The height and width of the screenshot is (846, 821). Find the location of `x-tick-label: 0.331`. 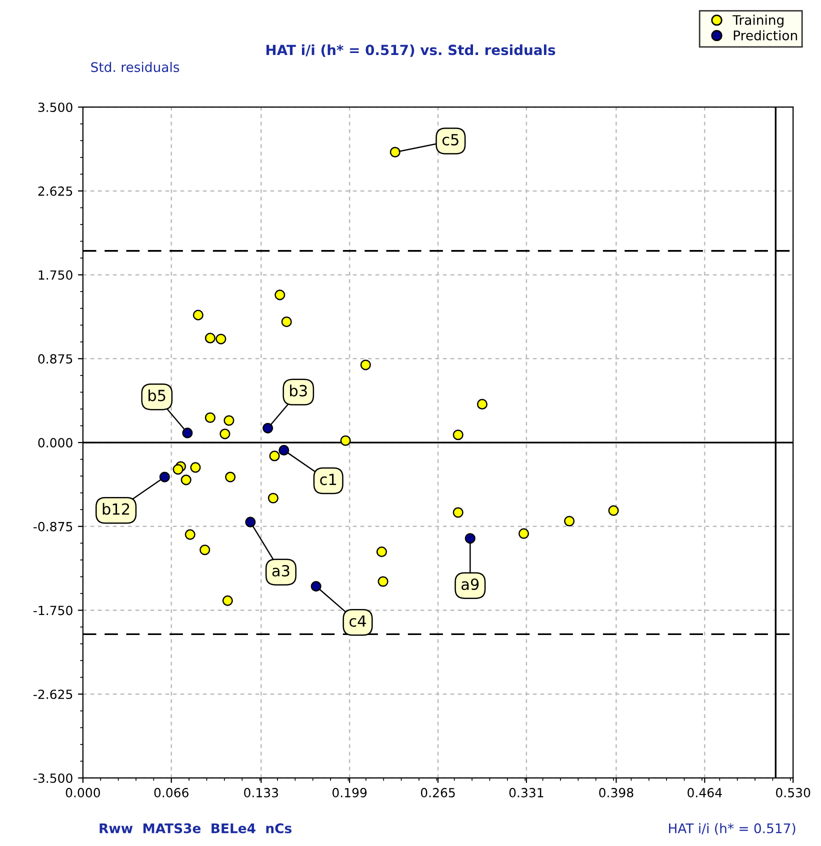

x-tick-label: 0.331 is located at coordinates (526, 793).